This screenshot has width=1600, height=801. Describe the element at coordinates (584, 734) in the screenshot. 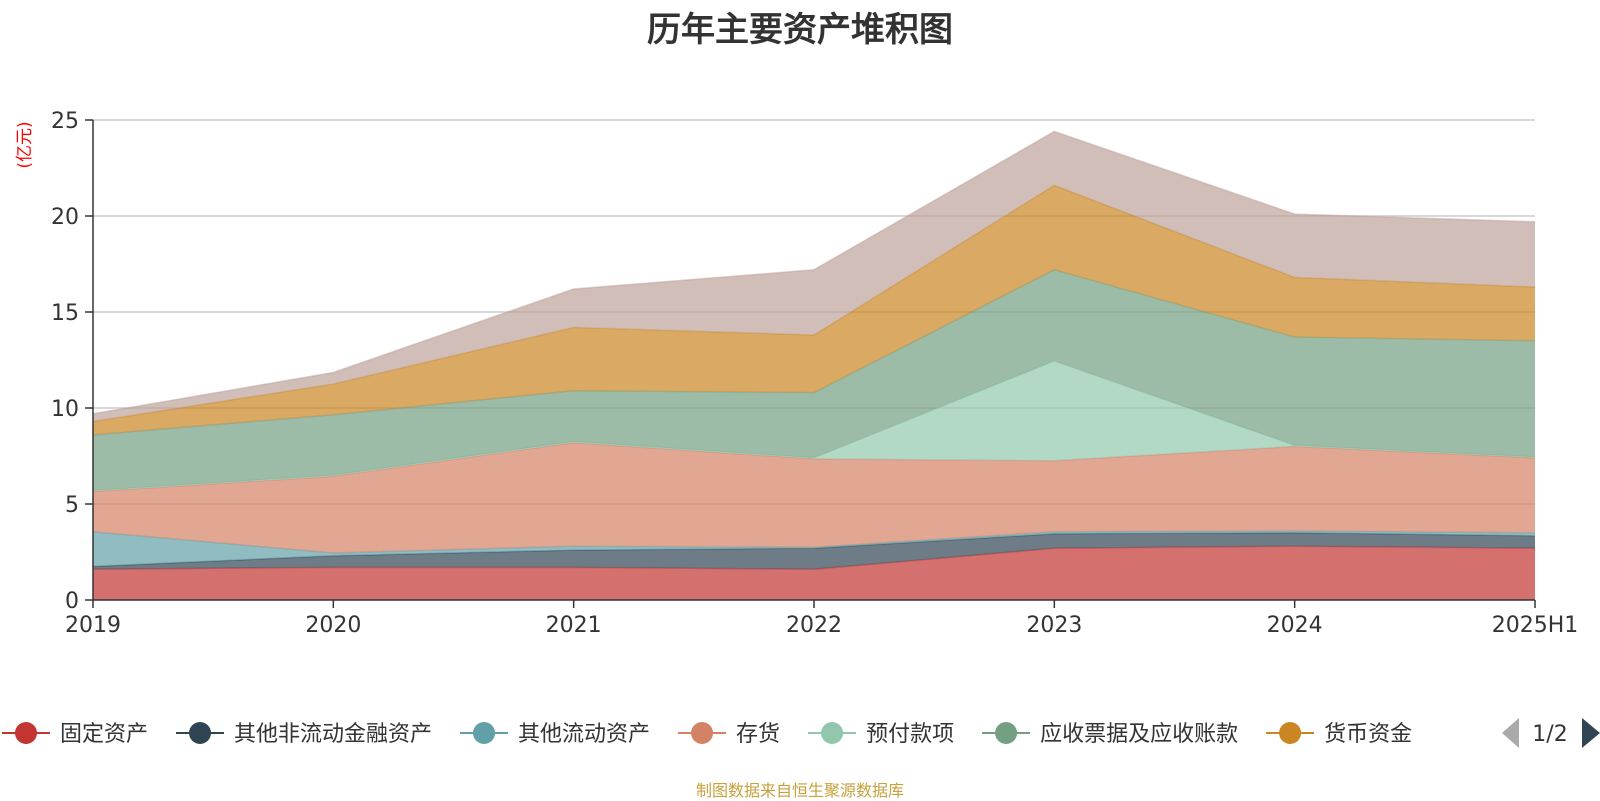

I see `legend-label: 其他流动资产` at that location.